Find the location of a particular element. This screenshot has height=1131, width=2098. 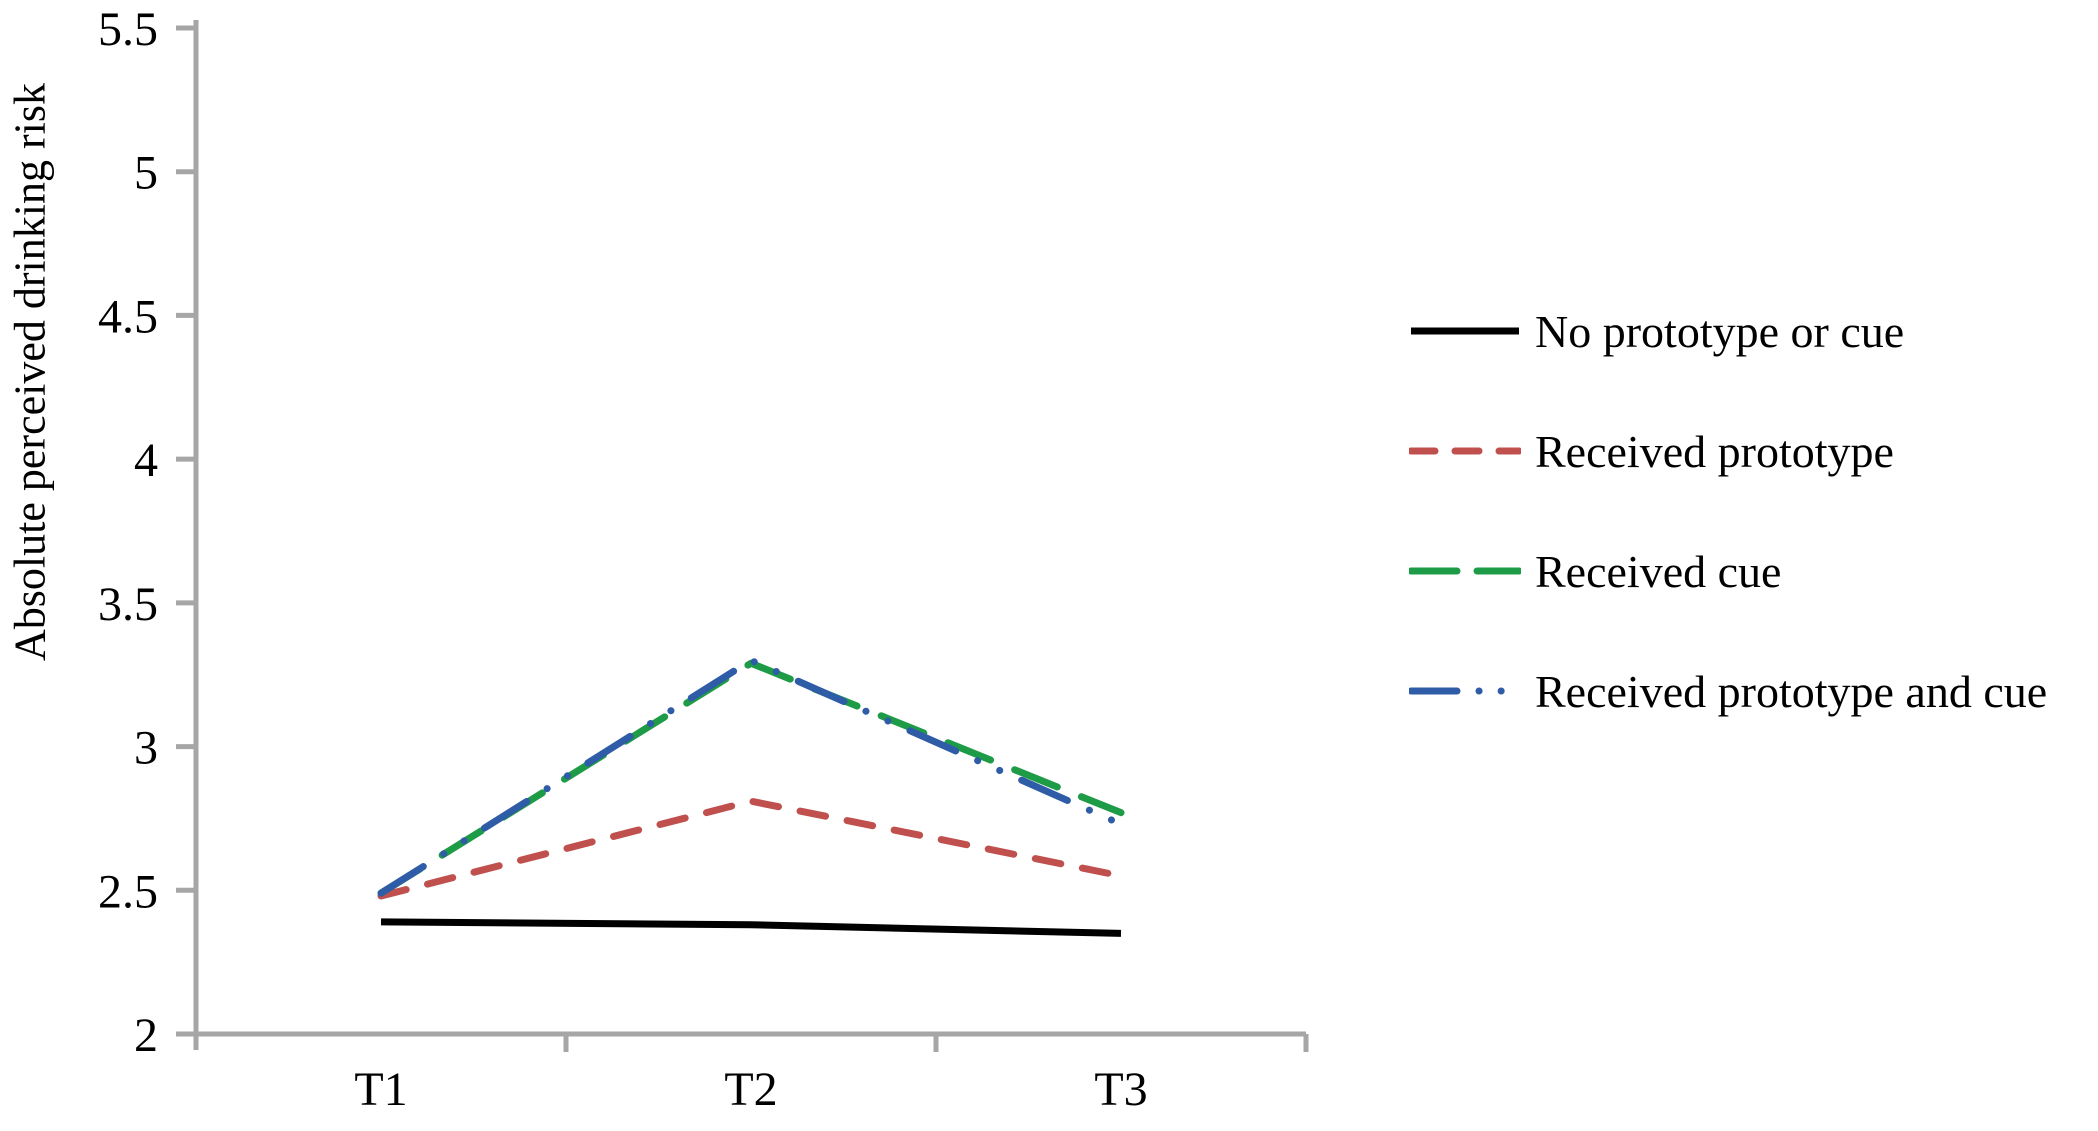

y-tick-label: 4.5 is located at coordinates (128, 316).